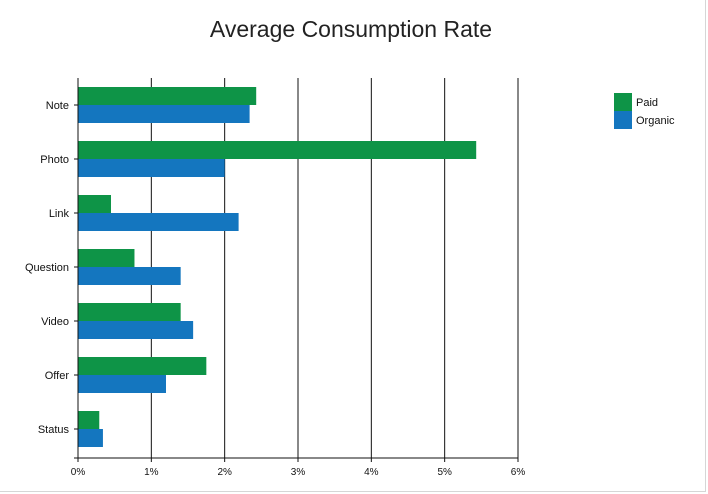 The height and width of the screenshot is (494, 708). What do you see at coordinates (371, 472) in the screenshot?
I see `x-tick-label: 4%` at bounding box center [371, 472].